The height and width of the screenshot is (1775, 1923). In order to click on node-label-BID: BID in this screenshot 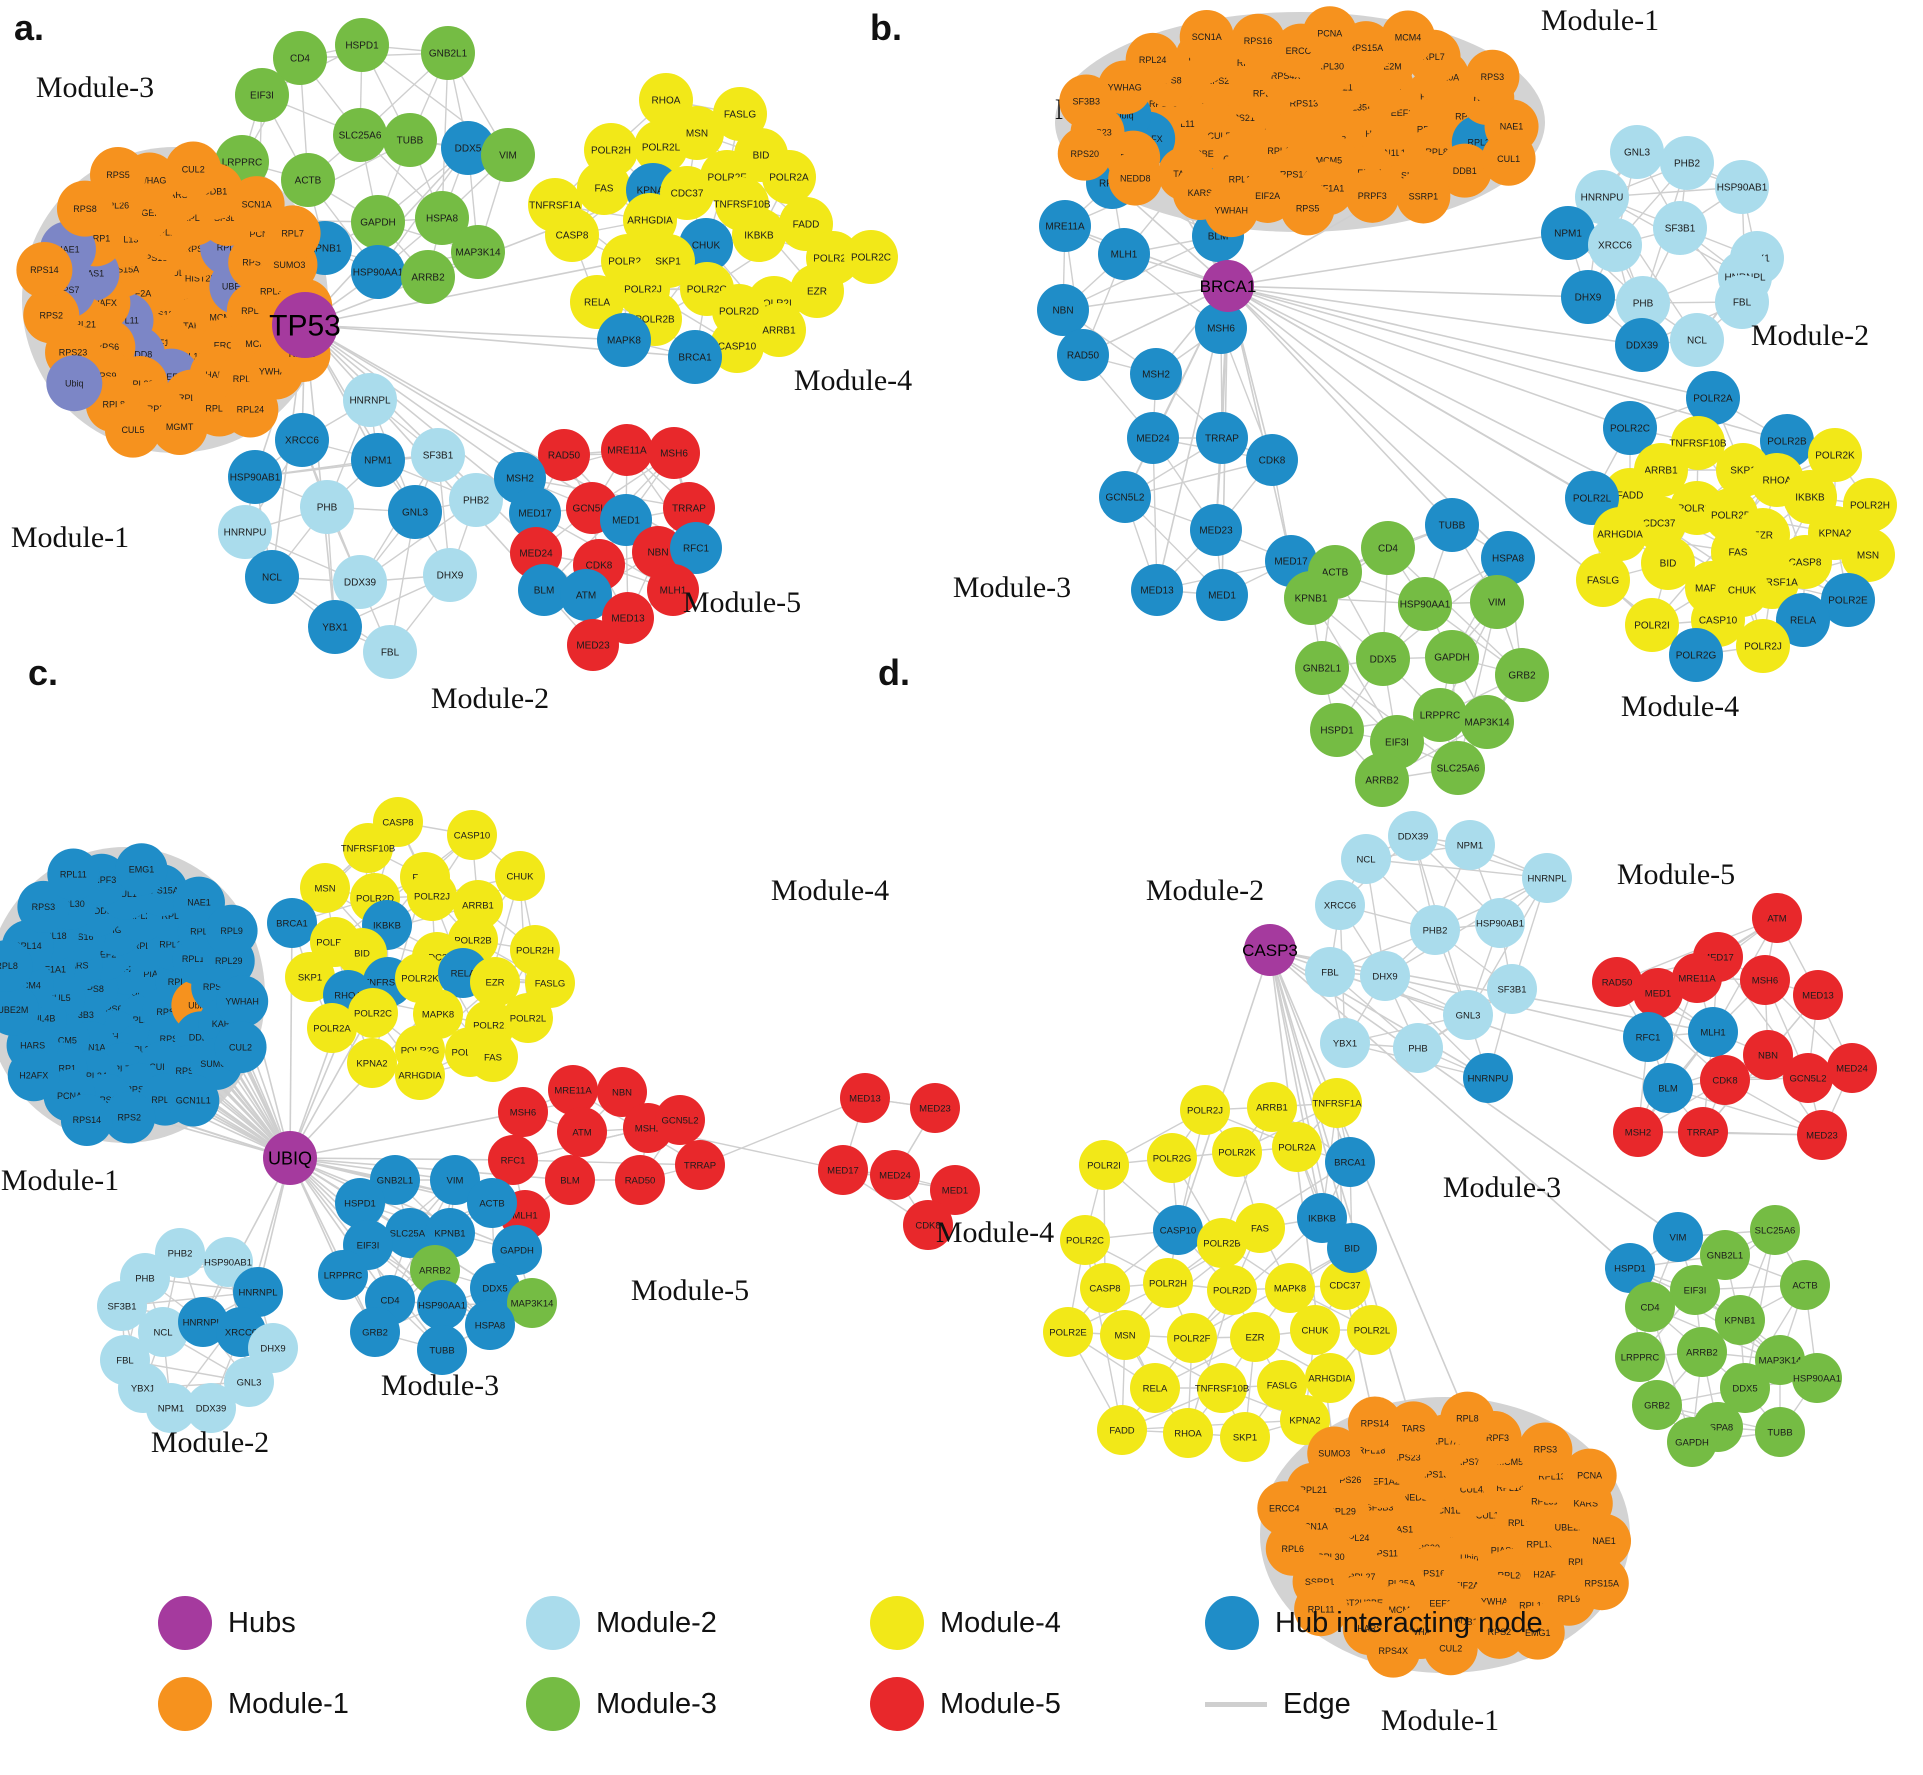, I will do `click(761, 156)`.